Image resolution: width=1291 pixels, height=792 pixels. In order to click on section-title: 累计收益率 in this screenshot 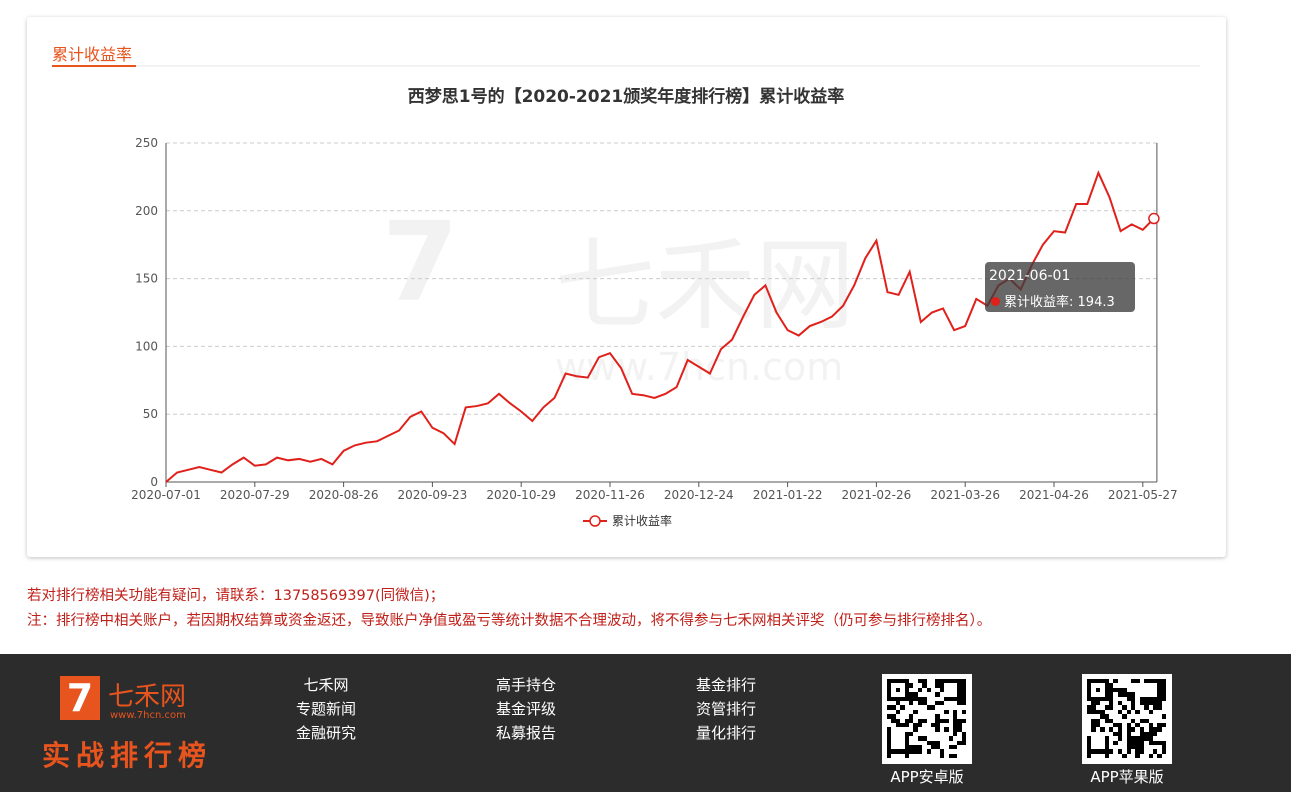, I will do `click(92, 54)`.